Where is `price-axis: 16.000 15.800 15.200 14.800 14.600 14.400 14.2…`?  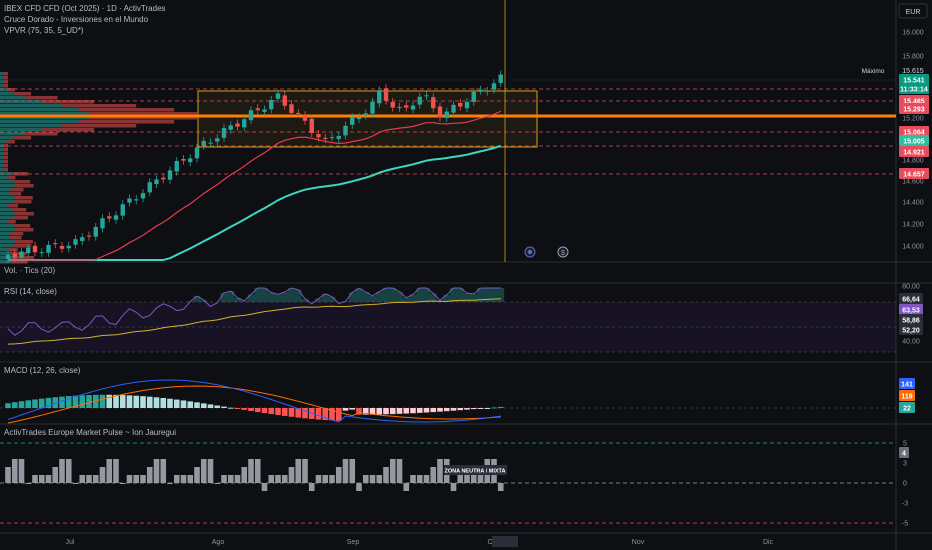
price-axis: 16.000 15.800 15.200 14.800 14.600 14.400 14.2… is located at coordinates (913, 140).